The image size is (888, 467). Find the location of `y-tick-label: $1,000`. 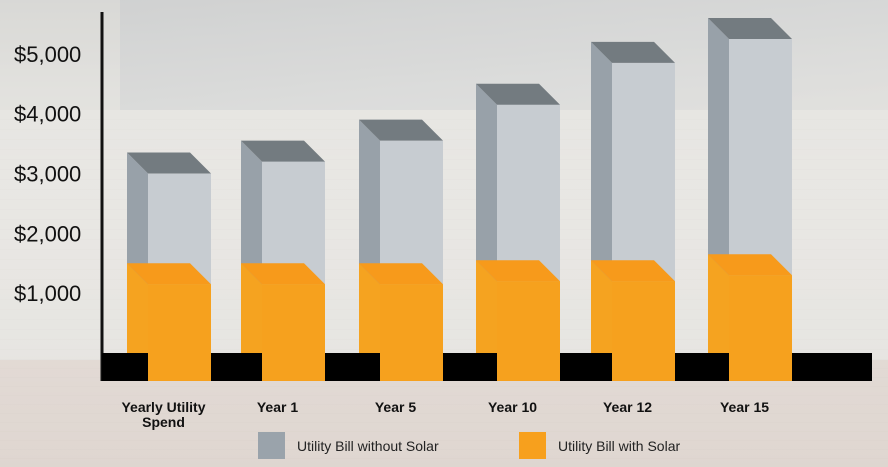

y-tick-label: $1,000 is located at coordinates (47, 293).